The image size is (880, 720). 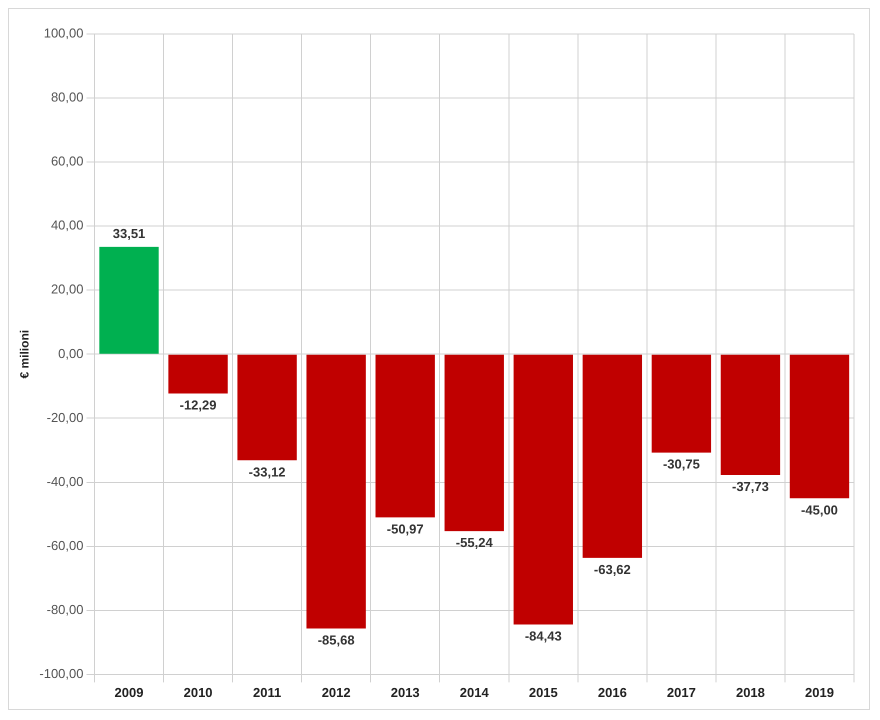 I want to click on data-label: -45,00, so click(x=819, y=510).